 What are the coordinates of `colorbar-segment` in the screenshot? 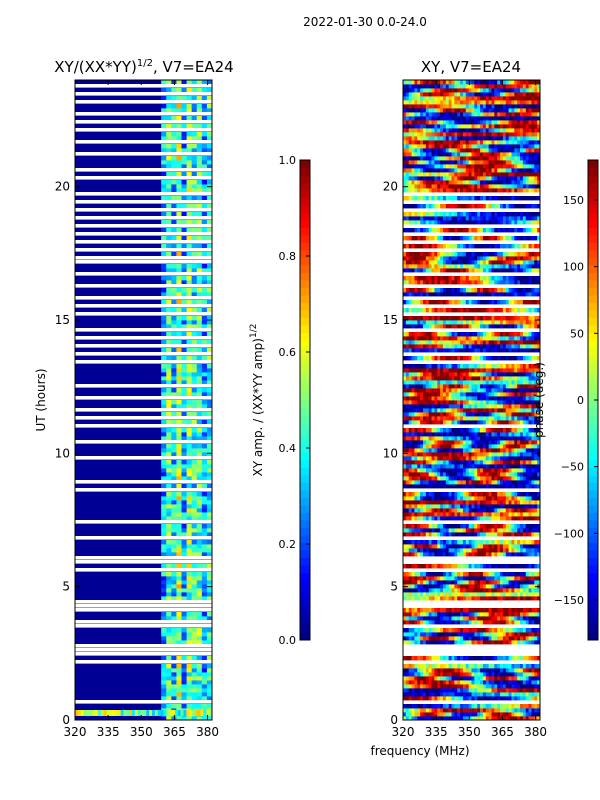 It's located at (305, 411).